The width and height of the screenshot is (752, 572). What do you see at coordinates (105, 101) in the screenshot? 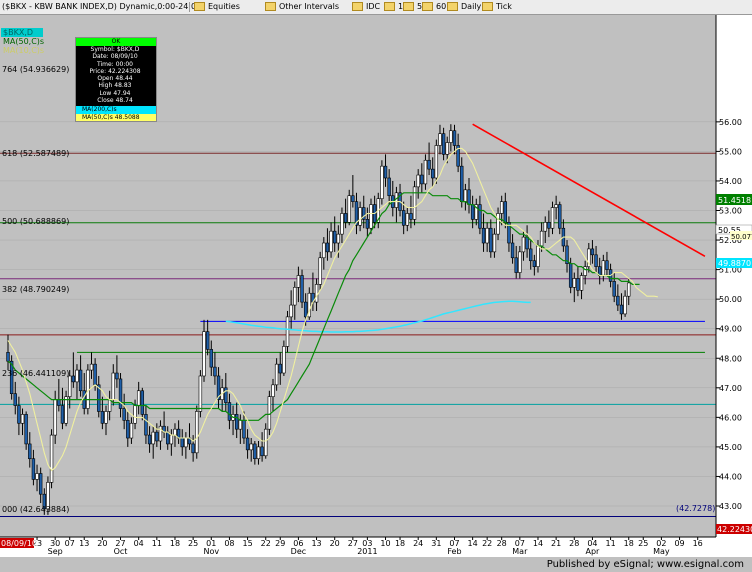
I see `info-row-label: Close` at bounding box center [105, 101].